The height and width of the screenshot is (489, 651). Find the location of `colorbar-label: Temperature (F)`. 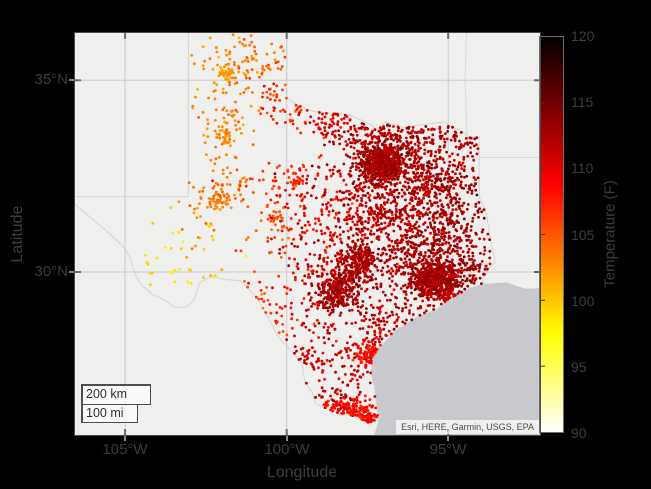

colorbar-label: Temperature (F) is located at coordinates (610, 234).